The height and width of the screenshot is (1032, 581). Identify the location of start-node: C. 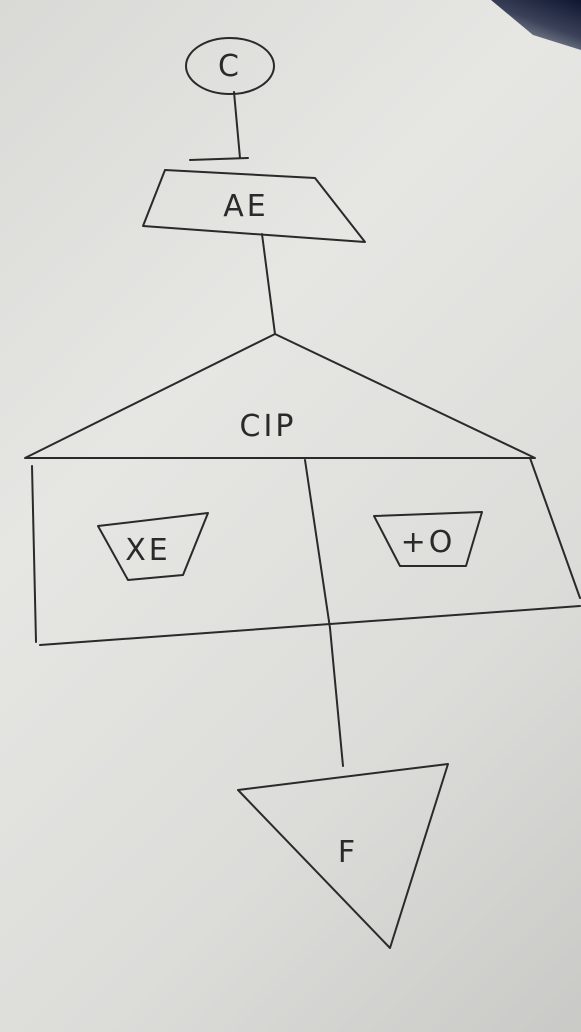
(230, 66).